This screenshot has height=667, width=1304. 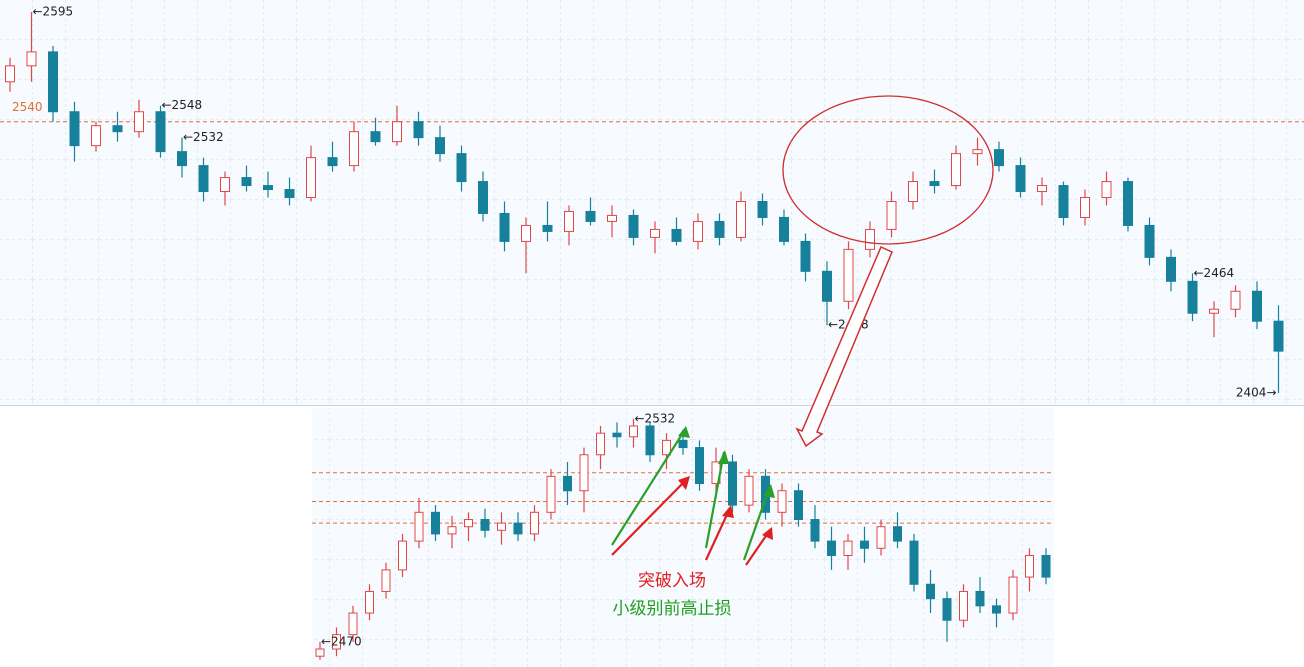 I want to click on price-annotation: ←2548, so click(x=182, y=105).